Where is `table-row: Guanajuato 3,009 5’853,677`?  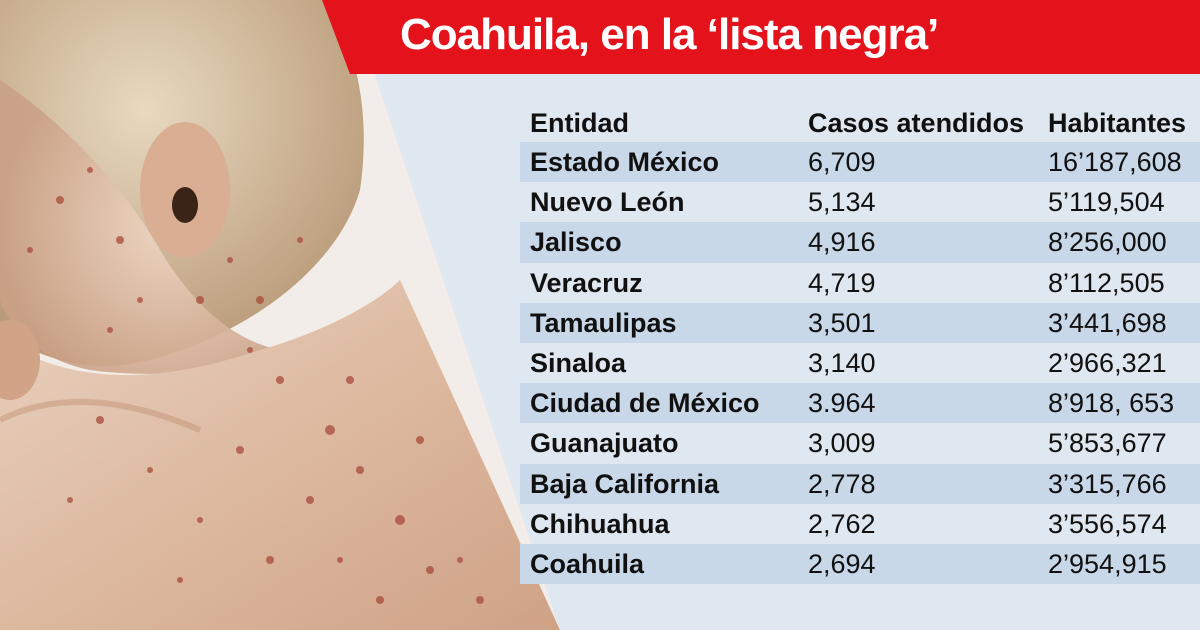 table-row: Guanajuato 3,009 5’853,677 is located at coordinates (860, 443).